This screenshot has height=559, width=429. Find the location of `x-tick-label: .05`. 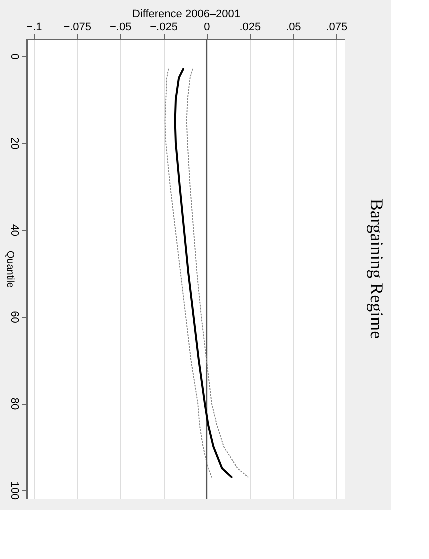

x-tick-label: .05 is located at coordinates (294, 28).